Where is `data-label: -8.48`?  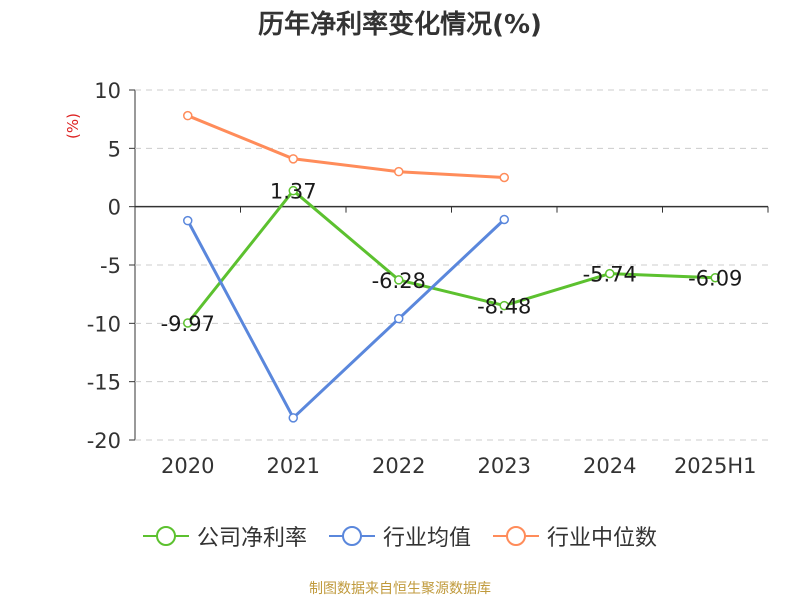 data-label: -8.48 is located at coordinates (504, 307).